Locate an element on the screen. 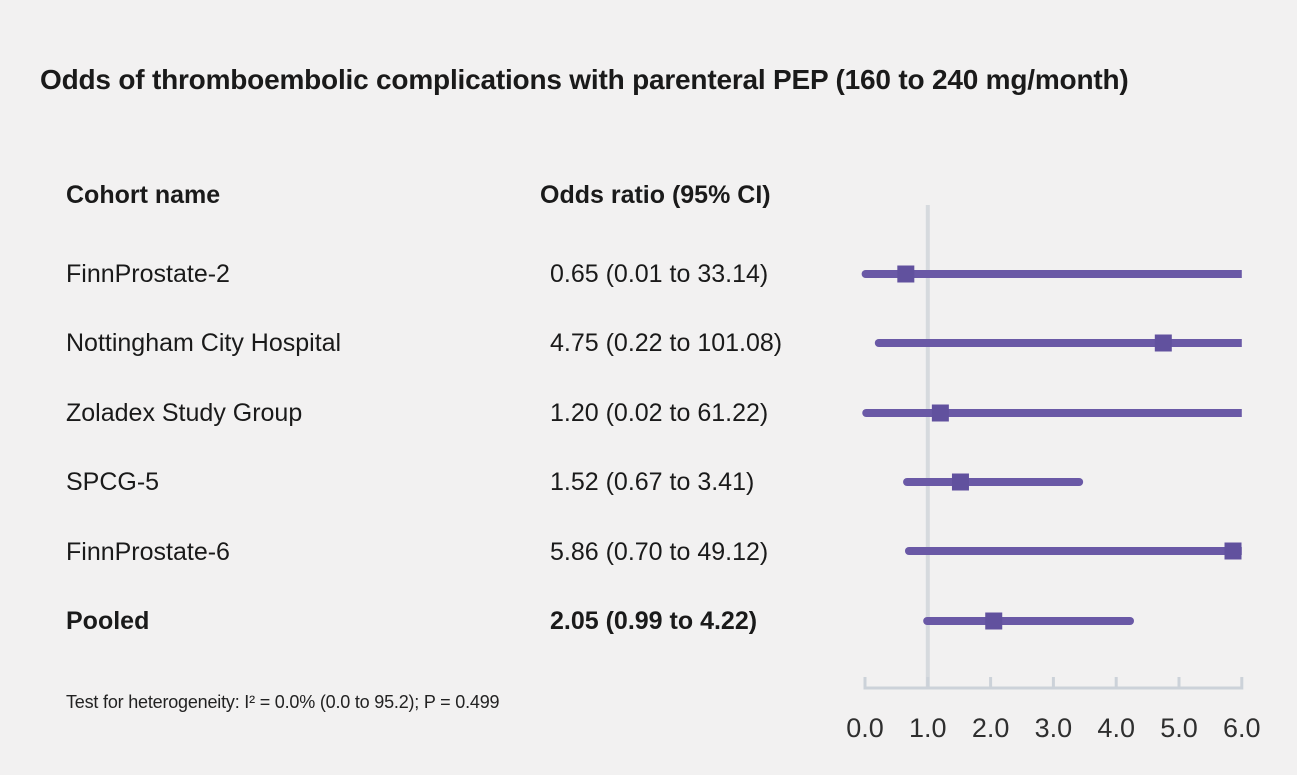  x-axis-tick-label: 6.0 is located at coordinates (1242, 728).